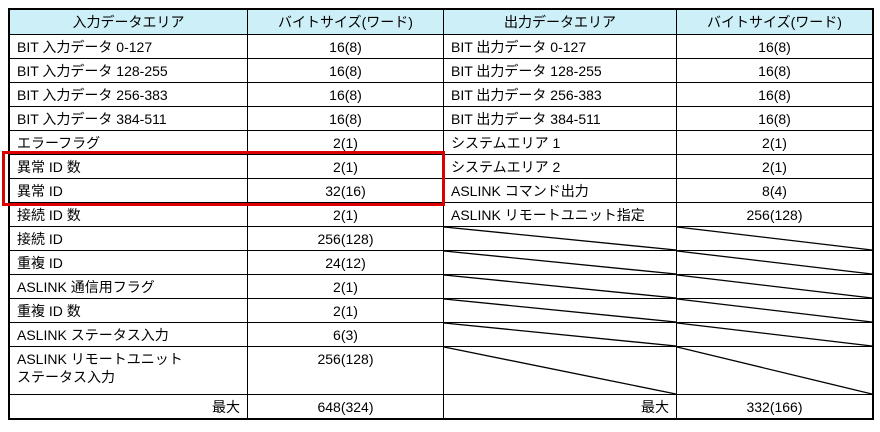 The height and width of the screenshot is (432, 880). Describe the element at coordinates (560, 166) in the screenshot. I see `cell-output-label: システムエリア 2` at that location.